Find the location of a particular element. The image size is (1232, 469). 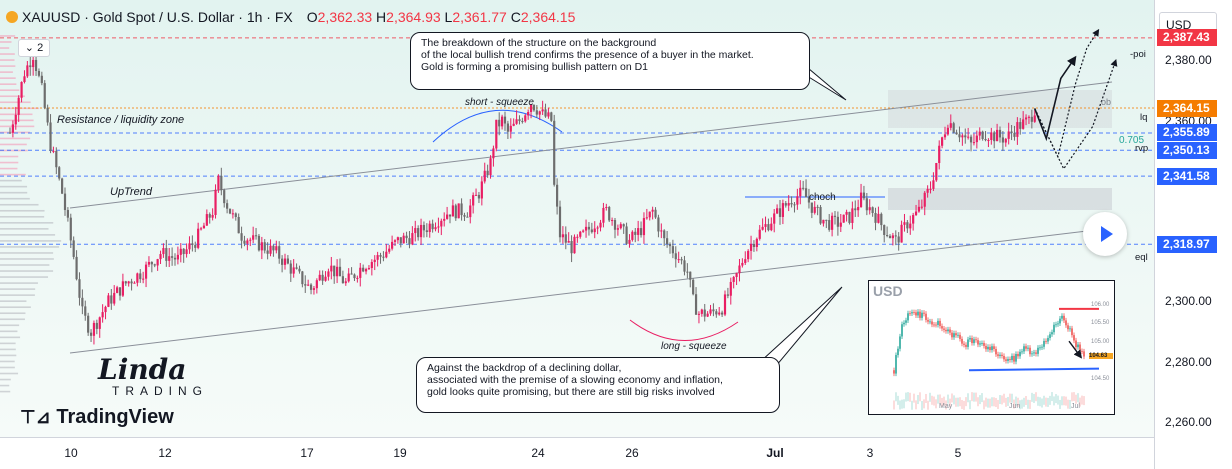

time-axis-tick: 10 is located at coordinates (71, 453).